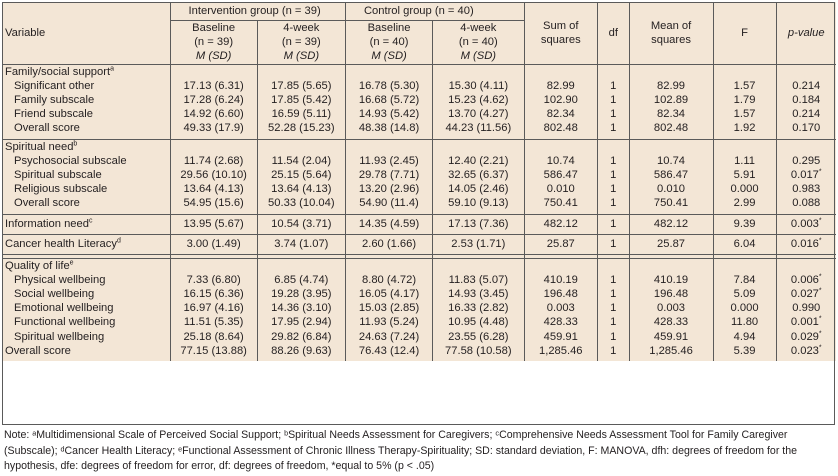 The image size is (838, 476). Describe the element at coordinates (214, 294) in the screenshot. I see `cell-ib: 16.15 (6.36)` at that location.